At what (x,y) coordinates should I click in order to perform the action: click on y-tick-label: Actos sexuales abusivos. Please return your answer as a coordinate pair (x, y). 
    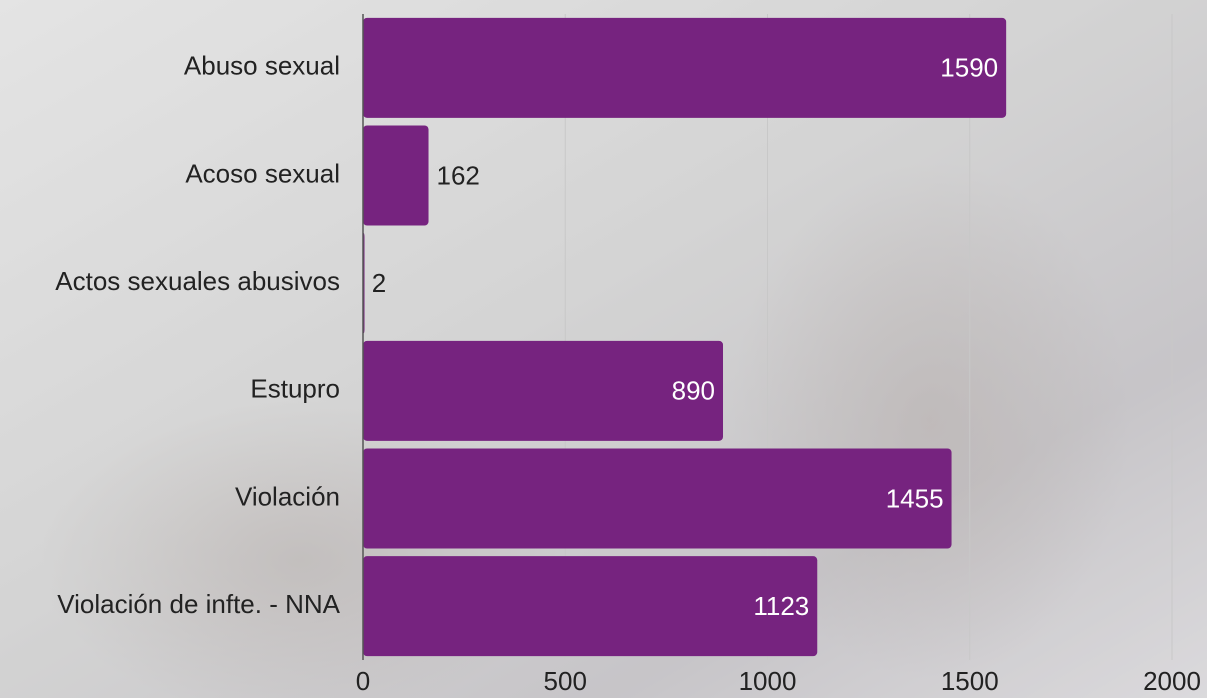
    Looking at the image, I should click on (197, 281).